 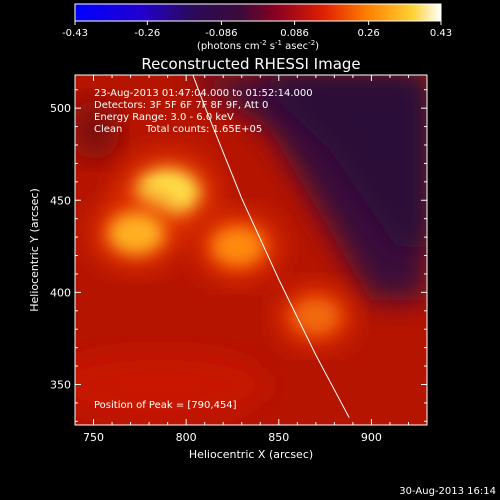 I want to click on footer-timestamp: 30-Aug-2013 16:14, so click(x=447, y=491).